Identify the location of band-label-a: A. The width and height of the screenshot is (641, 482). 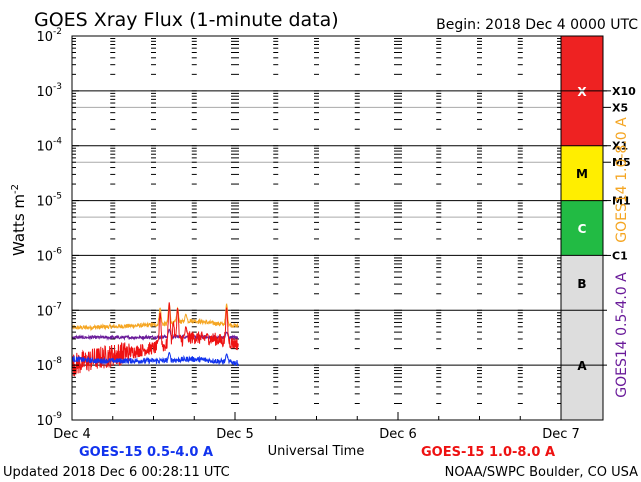
(582, 366).